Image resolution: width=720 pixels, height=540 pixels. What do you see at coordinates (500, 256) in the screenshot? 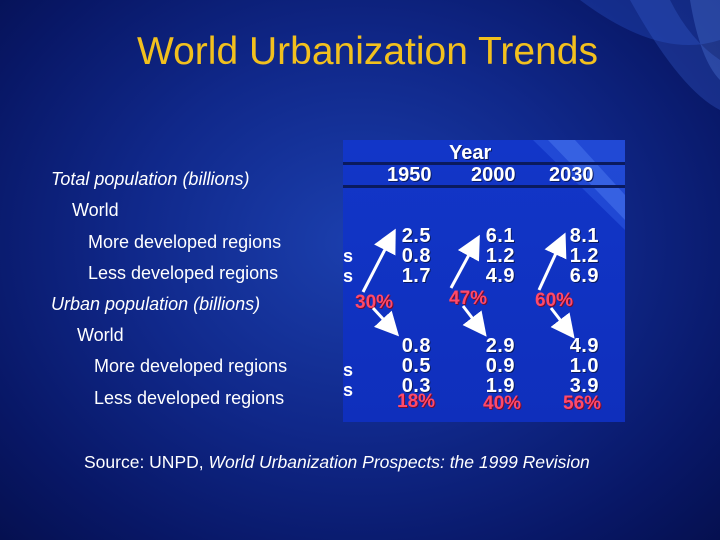
I see `total-more-2000: 1.2` at bounding box center [500, 256].